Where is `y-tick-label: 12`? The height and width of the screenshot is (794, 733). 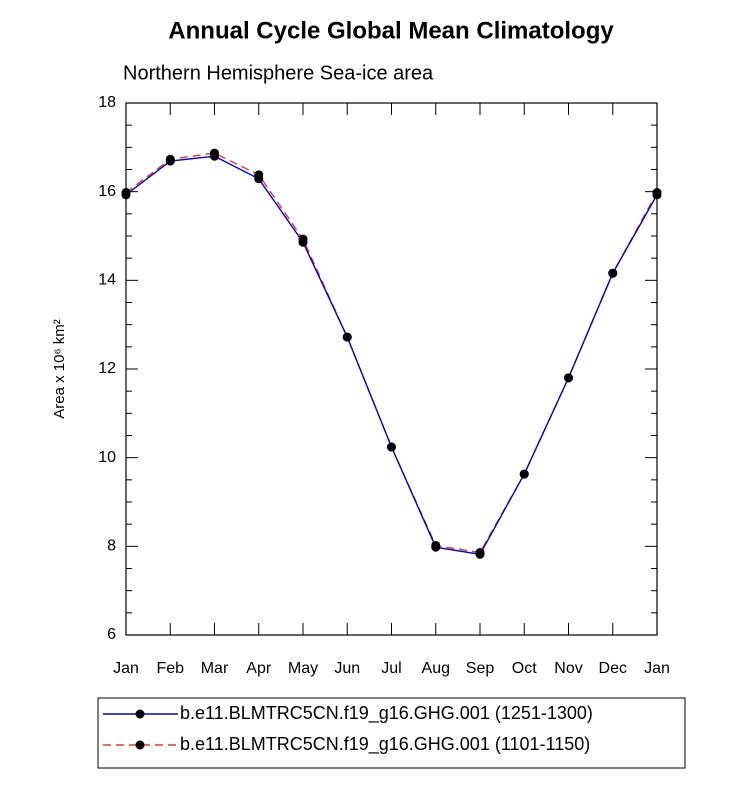
y-tick-label: 12 is located at coordinates (107, 368).